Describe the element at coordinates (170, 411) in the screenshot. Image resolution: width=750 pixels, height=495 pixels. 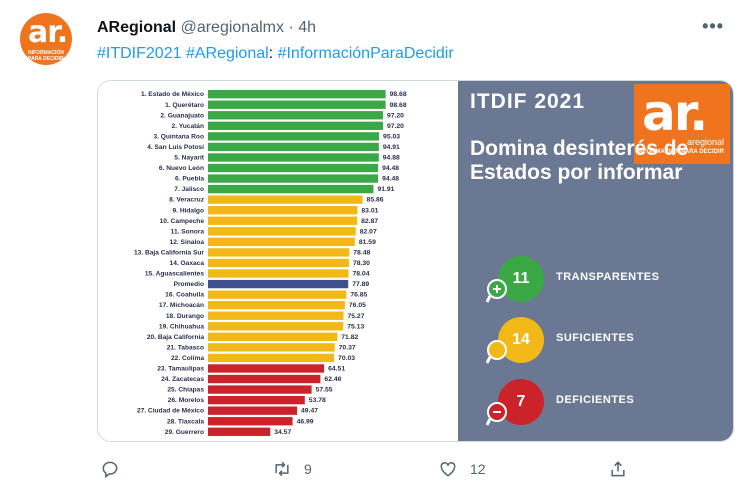
I see `category-tick-label: 27. Ciudad de México` at that location.